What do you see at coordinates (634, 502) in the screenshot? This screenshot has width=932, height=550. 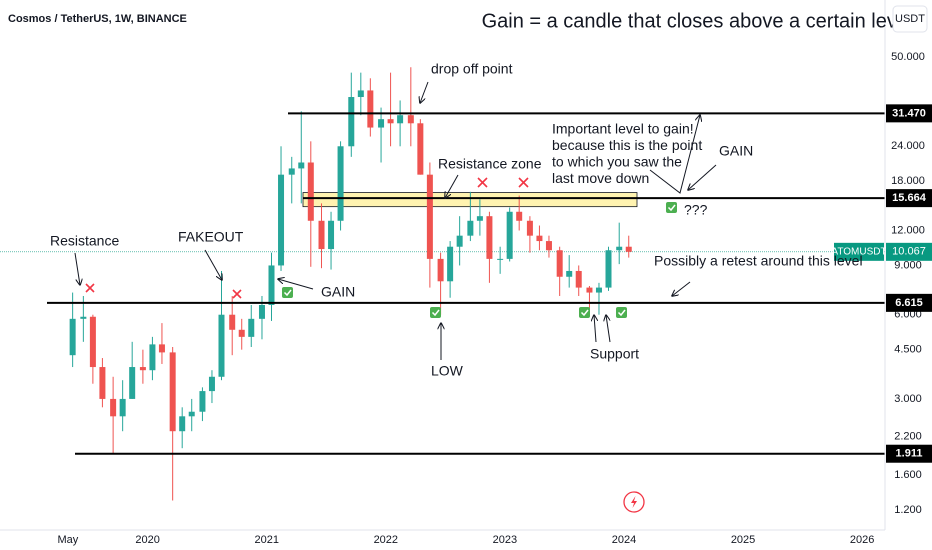 I see `alert-icon` at bounding box center [634, 502].